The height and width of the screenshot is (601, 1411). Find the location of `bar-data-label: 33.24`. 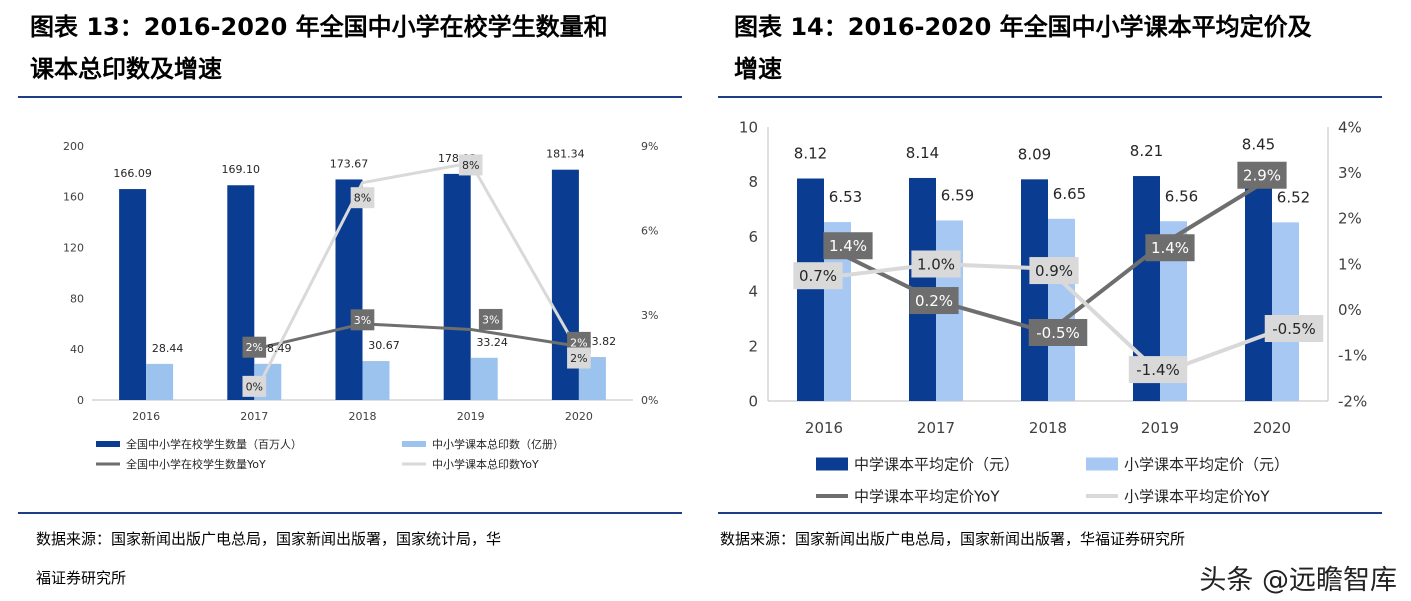

bar-data-label: 33.24 is located at coordinates (492, 342).